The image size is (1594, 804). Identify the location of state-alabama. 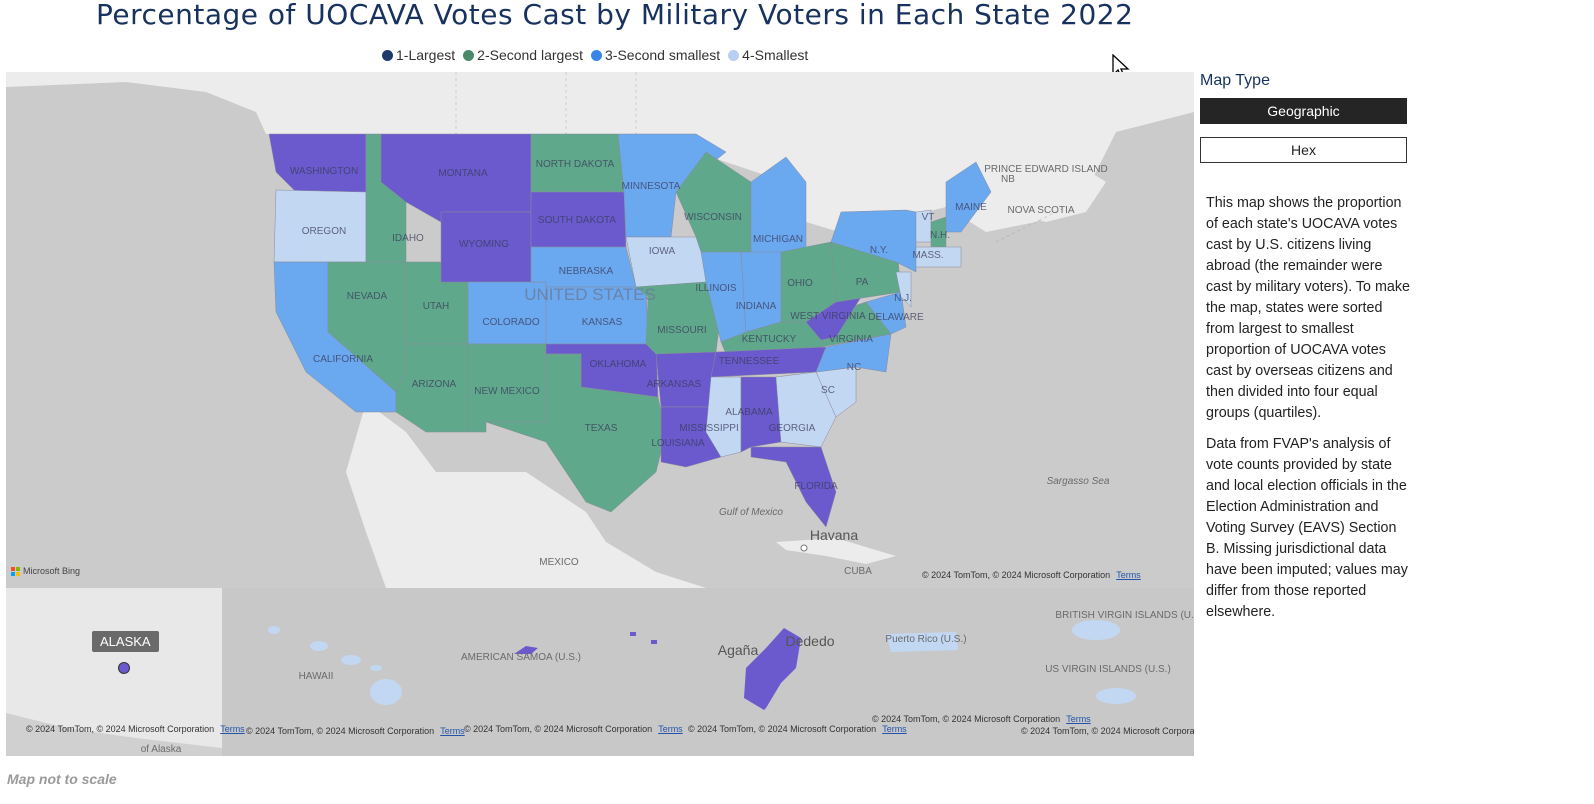
(761, 414).